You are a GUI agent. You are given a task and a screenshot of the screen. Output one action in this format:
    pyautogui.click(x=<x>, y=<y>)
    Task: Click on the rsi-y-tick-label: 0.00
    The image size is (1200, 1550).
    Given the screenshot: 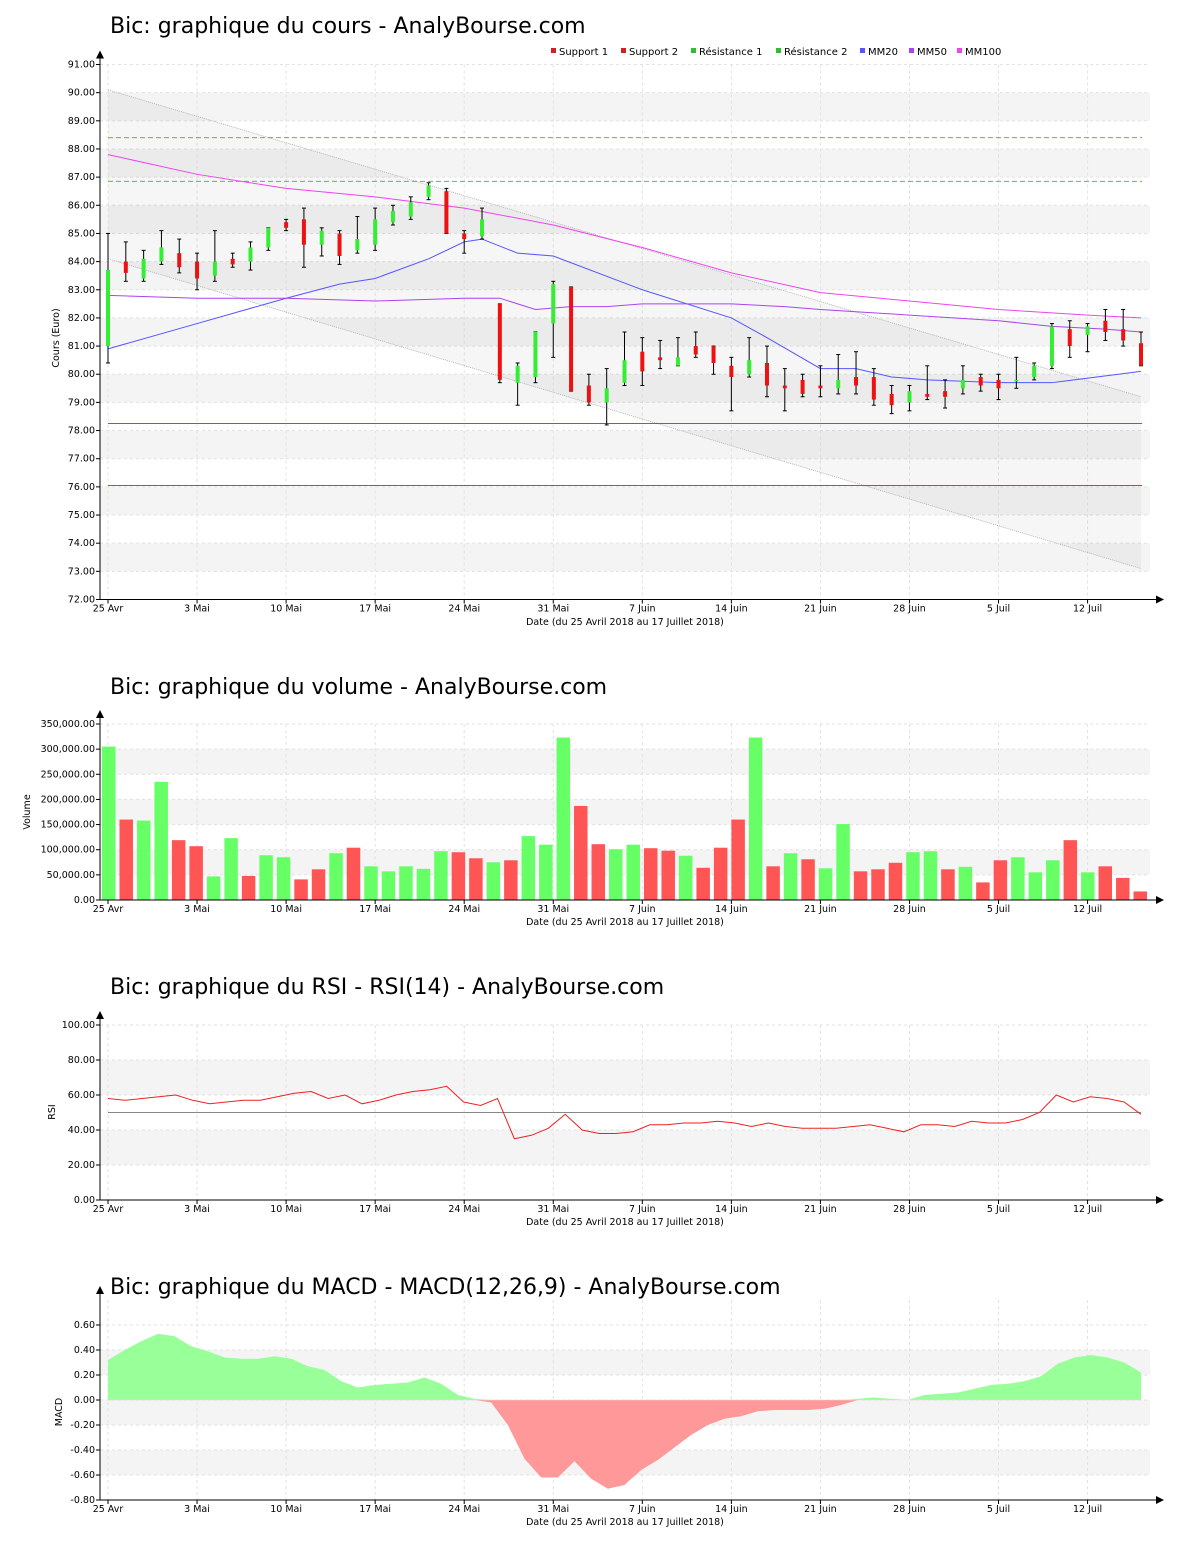 What is the action you would take?
    pyautogui.click(x=84, y=1200)
    